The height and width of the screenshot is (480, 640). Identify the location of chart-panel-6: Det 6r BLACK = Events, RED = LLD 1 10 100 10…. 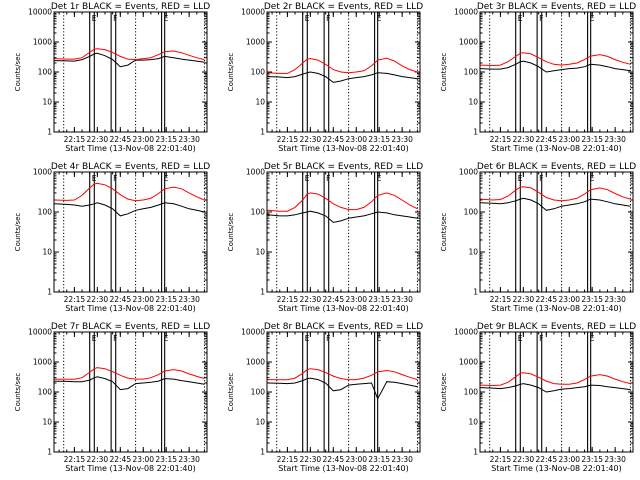
(538, 237).